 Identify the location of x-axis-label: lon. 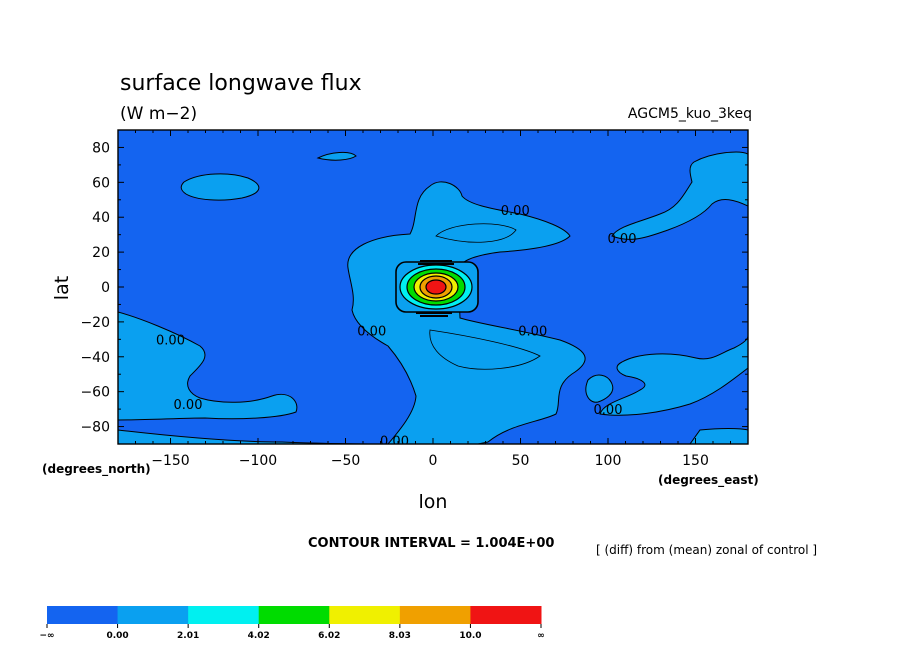
(433, 502).